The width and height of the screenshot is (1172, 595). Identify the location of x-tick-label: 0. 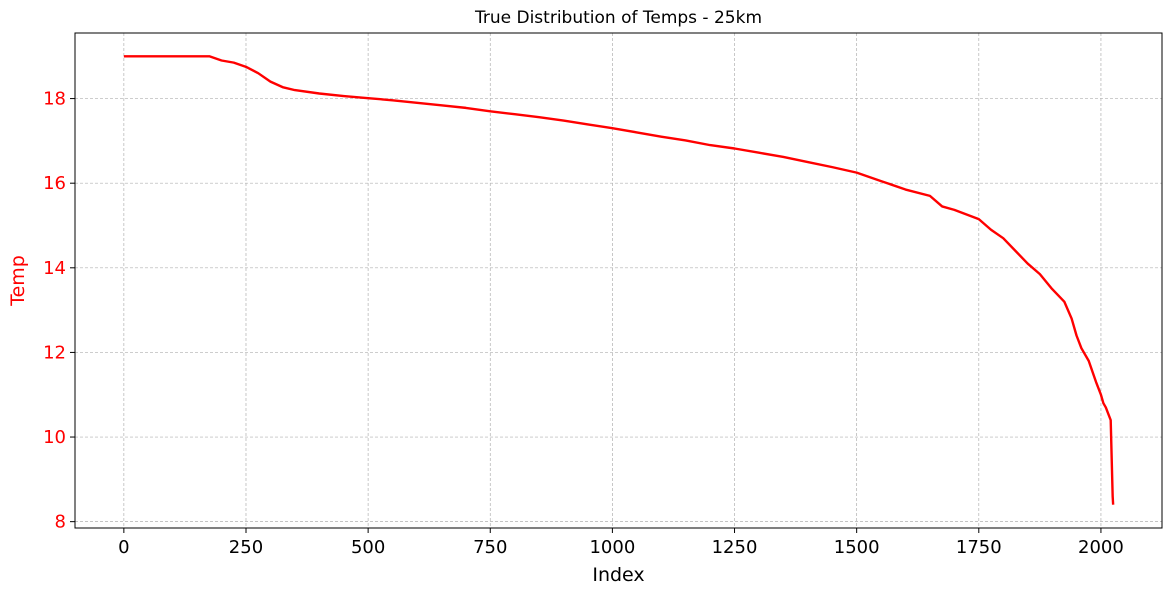
(123, 547).